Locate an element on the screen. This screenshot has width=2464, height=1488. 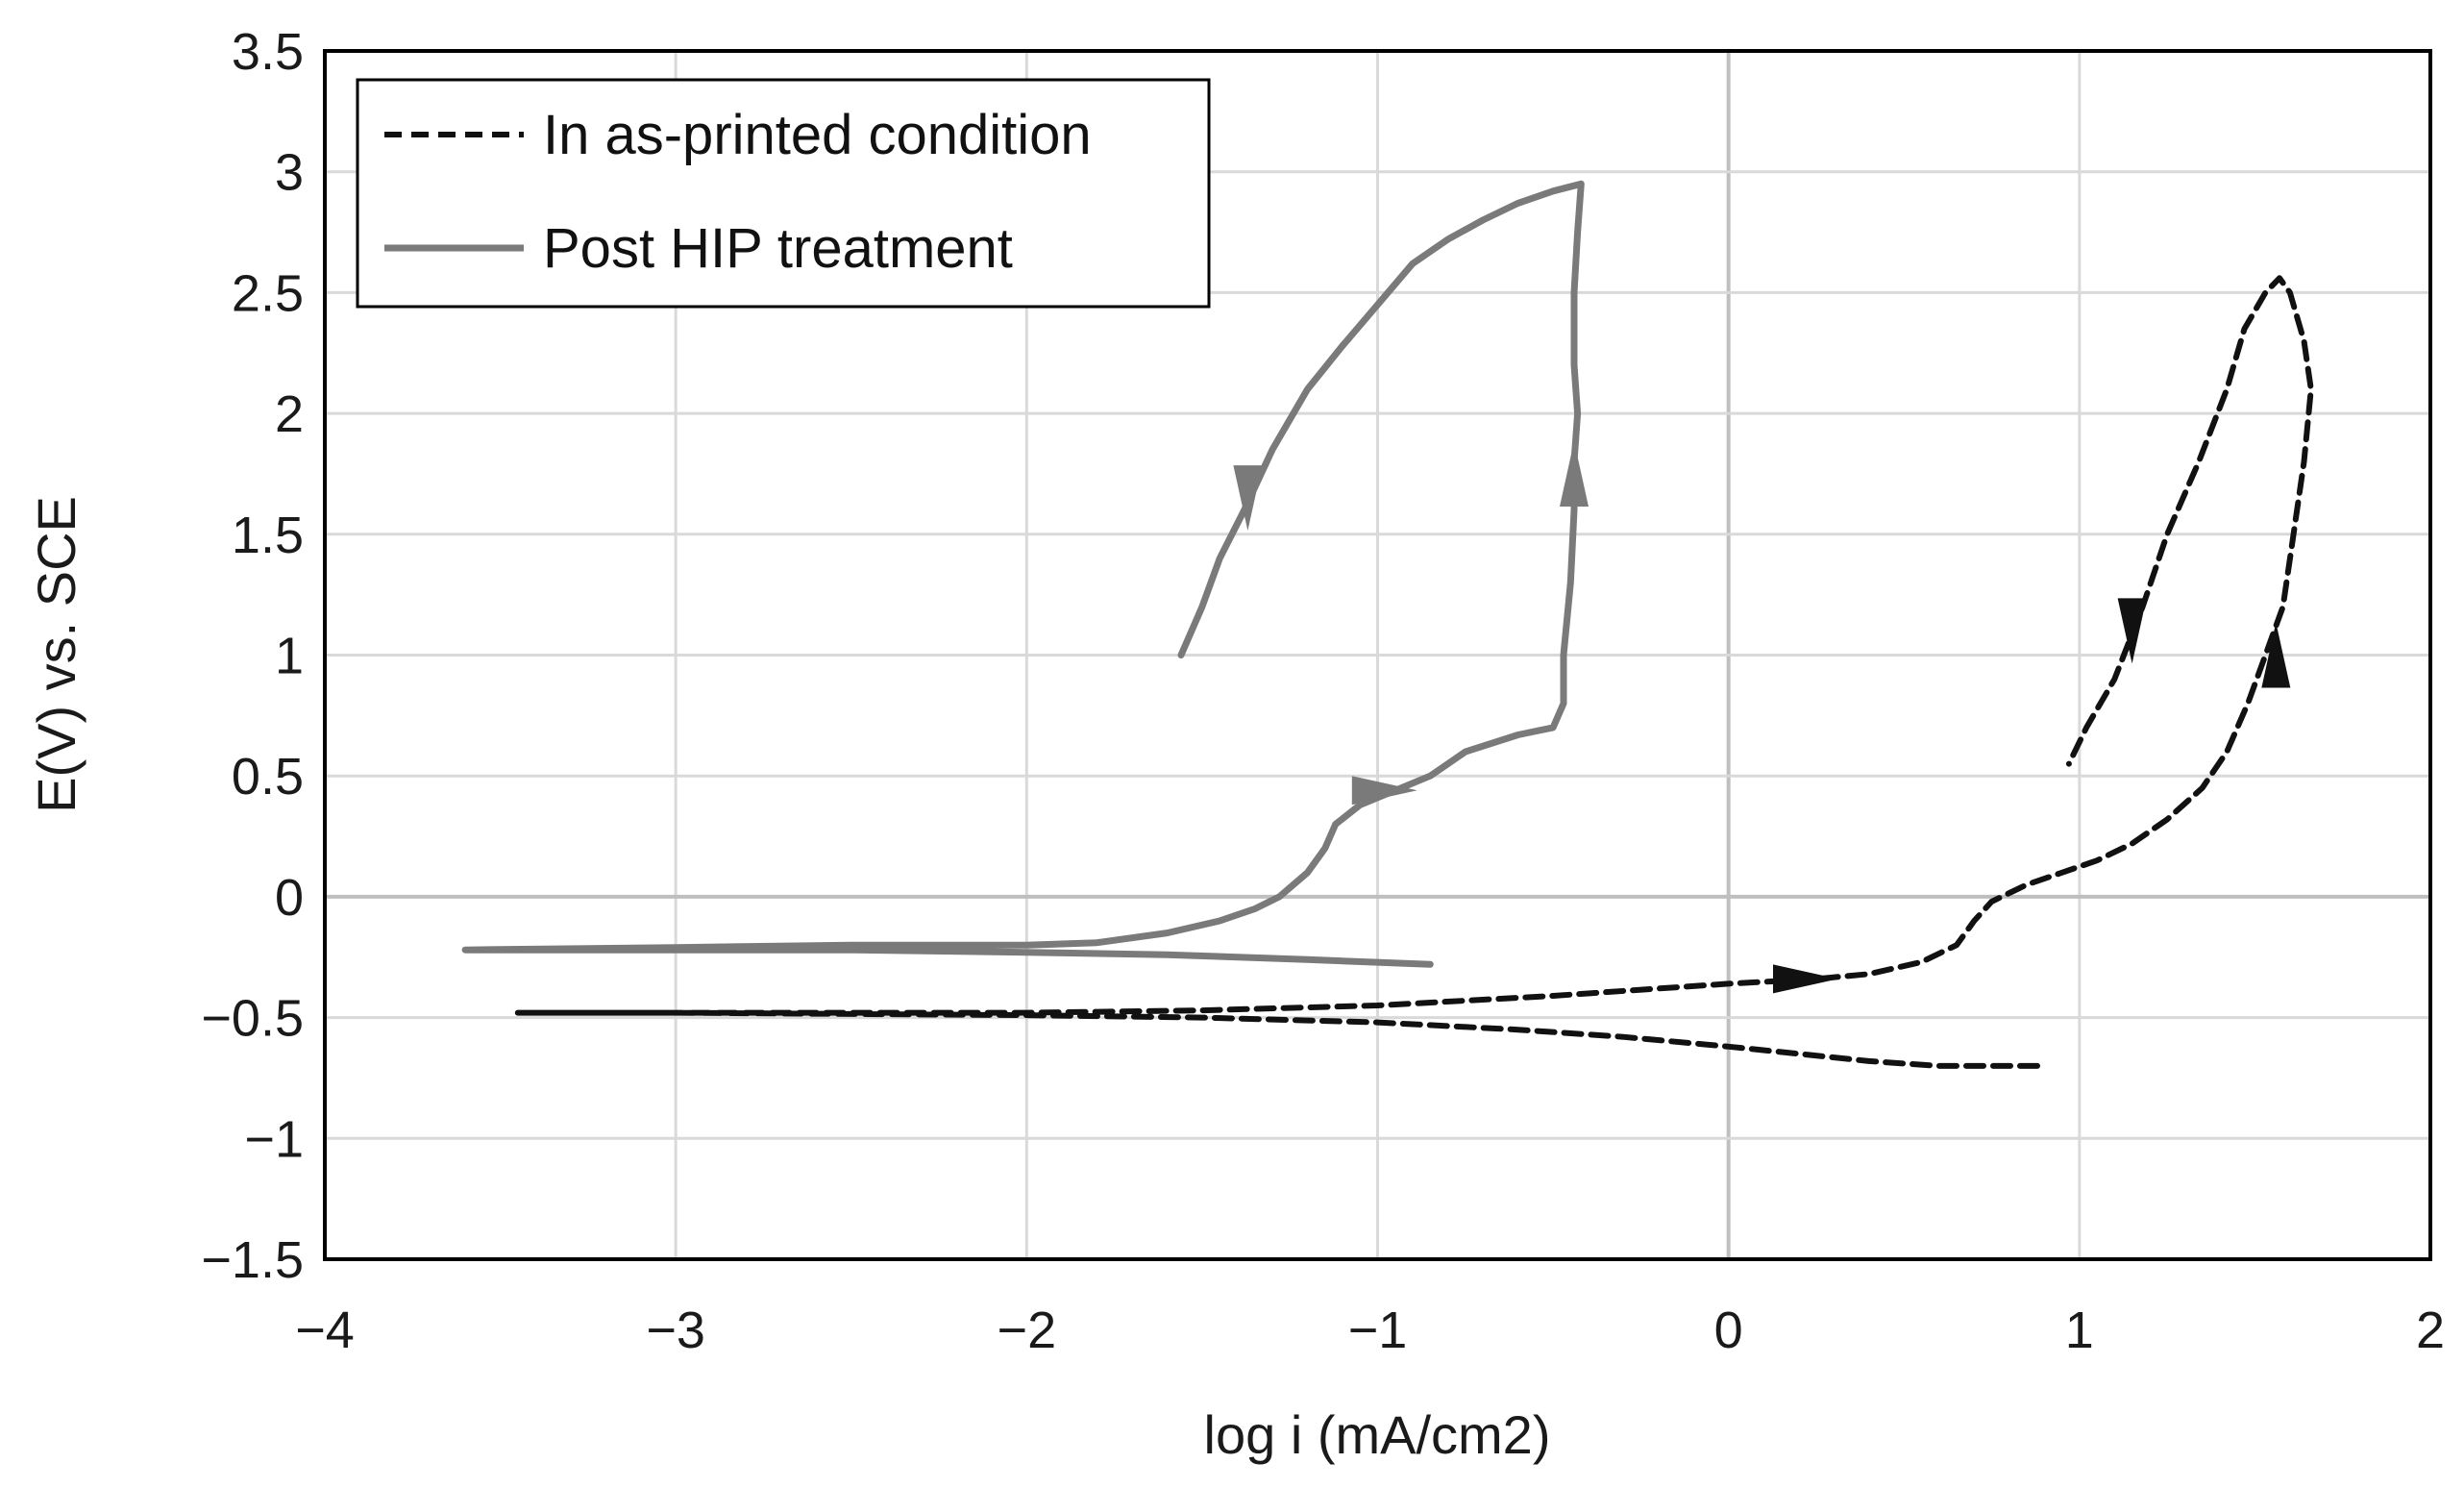
y-tick-label: 1.5 is located at coordinates (268, 535).